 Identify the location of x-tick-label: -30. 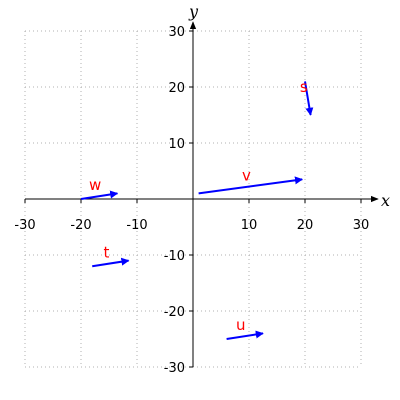
(24, 225).